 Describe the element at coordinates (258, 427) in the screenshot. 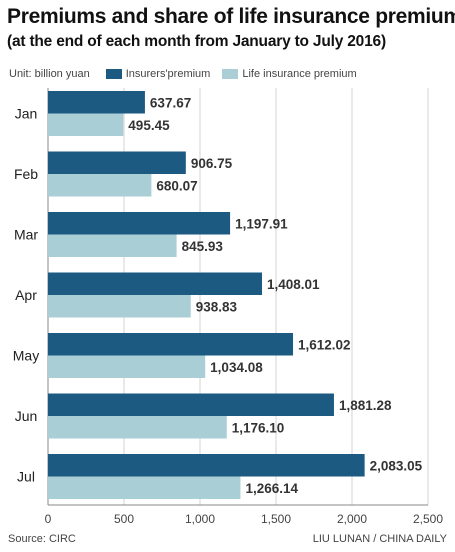

I see `data-label: 1,176.10` at that location.